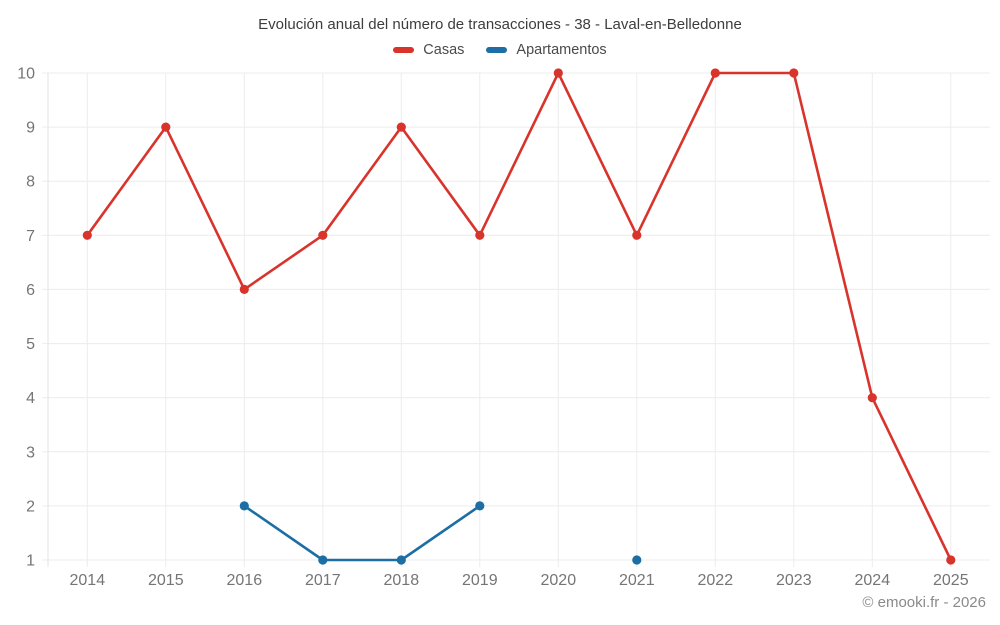 This screenshot has width=1000, height=625. Describe the element at coordinates (716, 580) in the screenshot. I see `svg-text: 2022` at that location.